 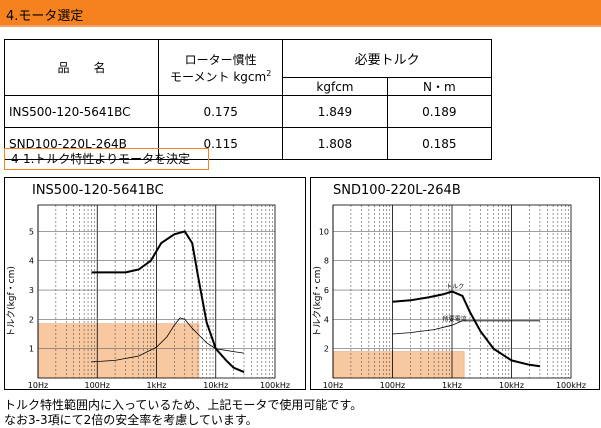 I want to click on y-tick-label: 5, so click(x=31, y=231).